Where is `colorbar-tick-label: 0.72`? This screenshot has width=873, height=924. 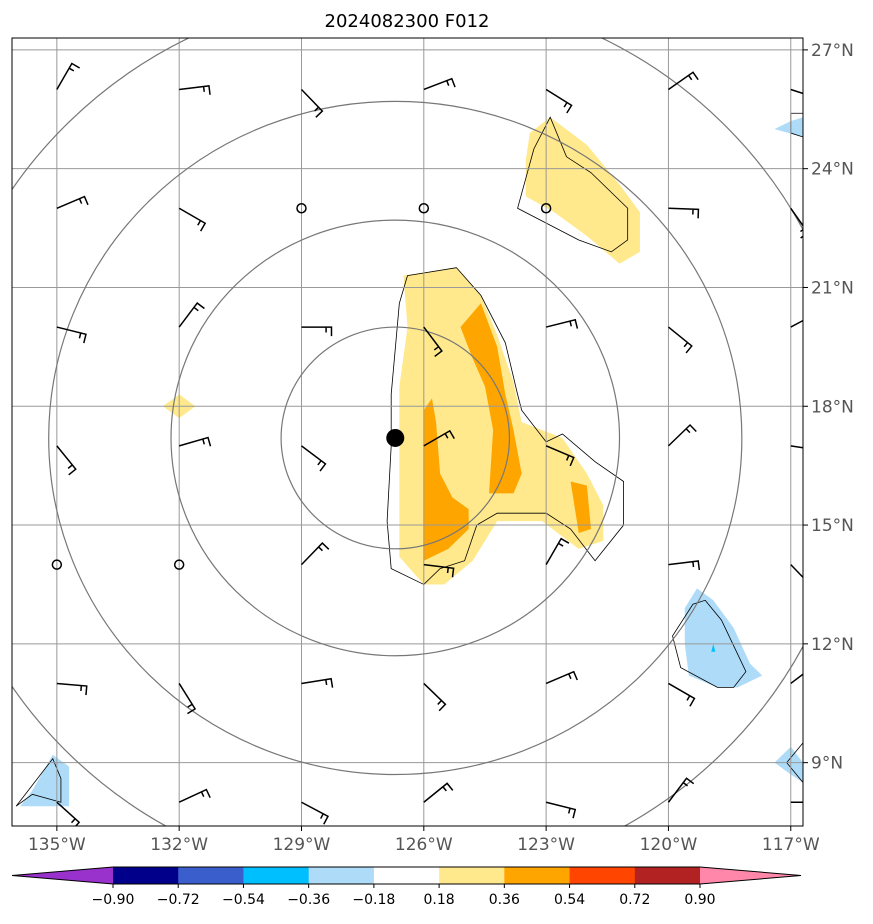 colorbar-tick-label: 0.72 is located at coordinates (634, 900).